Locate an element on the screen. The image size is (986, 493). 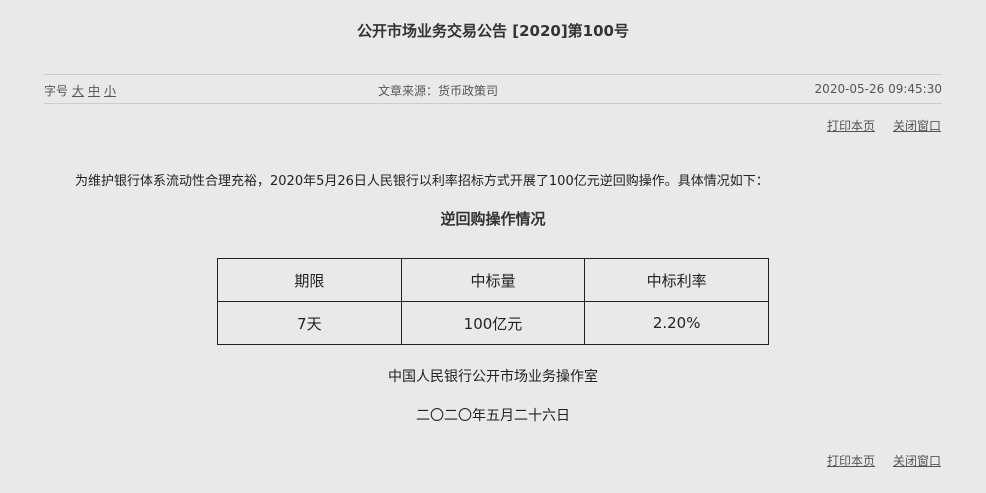
font-medium-link: 中 is located at coordinates (94, 91).